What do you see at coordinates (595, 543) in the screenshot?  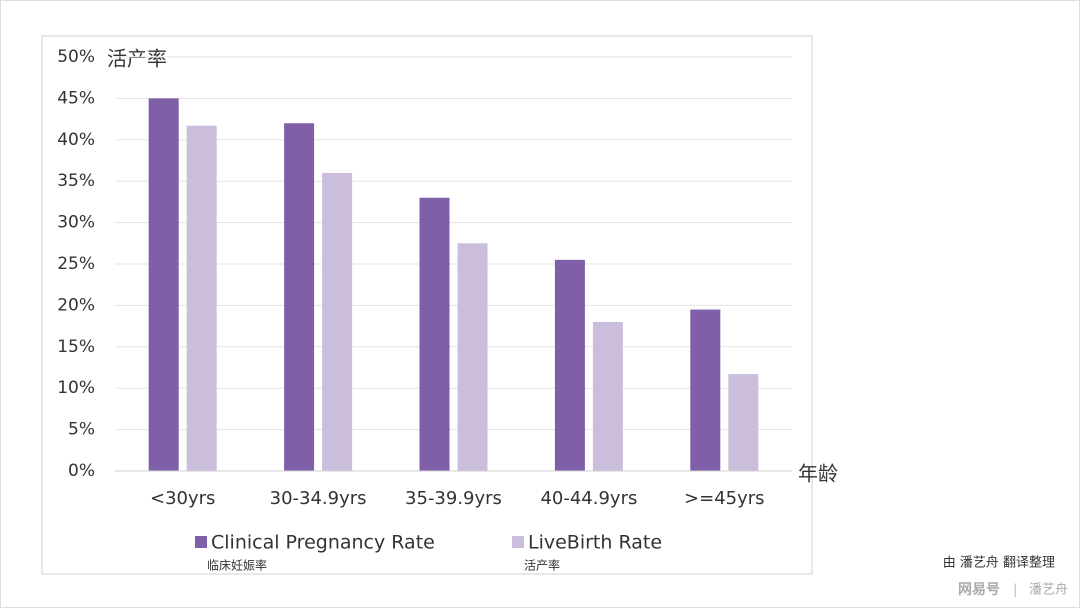 I see `legend-label: LiveBirth Rate` at bounding box center [595, 543].